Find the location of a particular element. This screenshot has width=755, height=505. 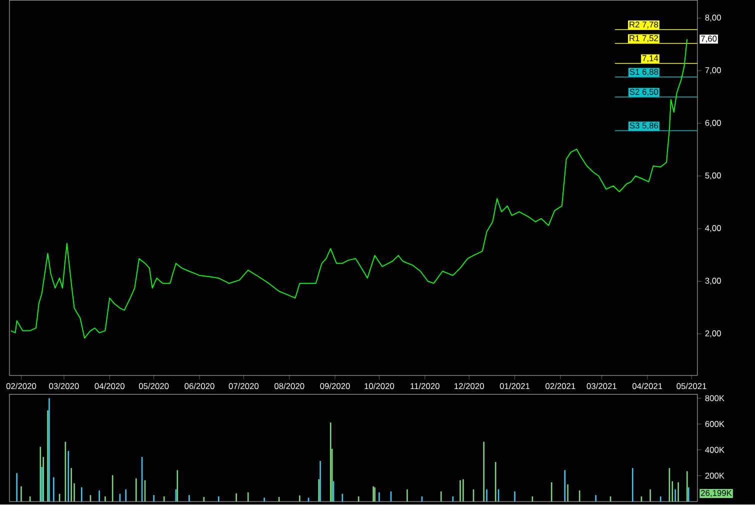

ref-line-label: R1 7,52 is located at coordinates (644, 38).